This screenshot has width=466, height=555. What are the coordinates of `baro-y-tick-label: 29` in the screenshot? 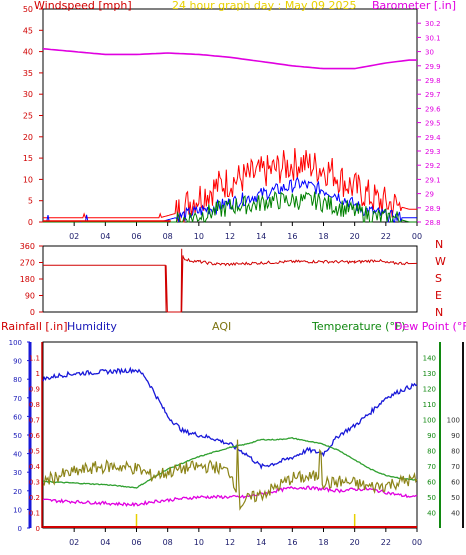 It's located at (429, 195).